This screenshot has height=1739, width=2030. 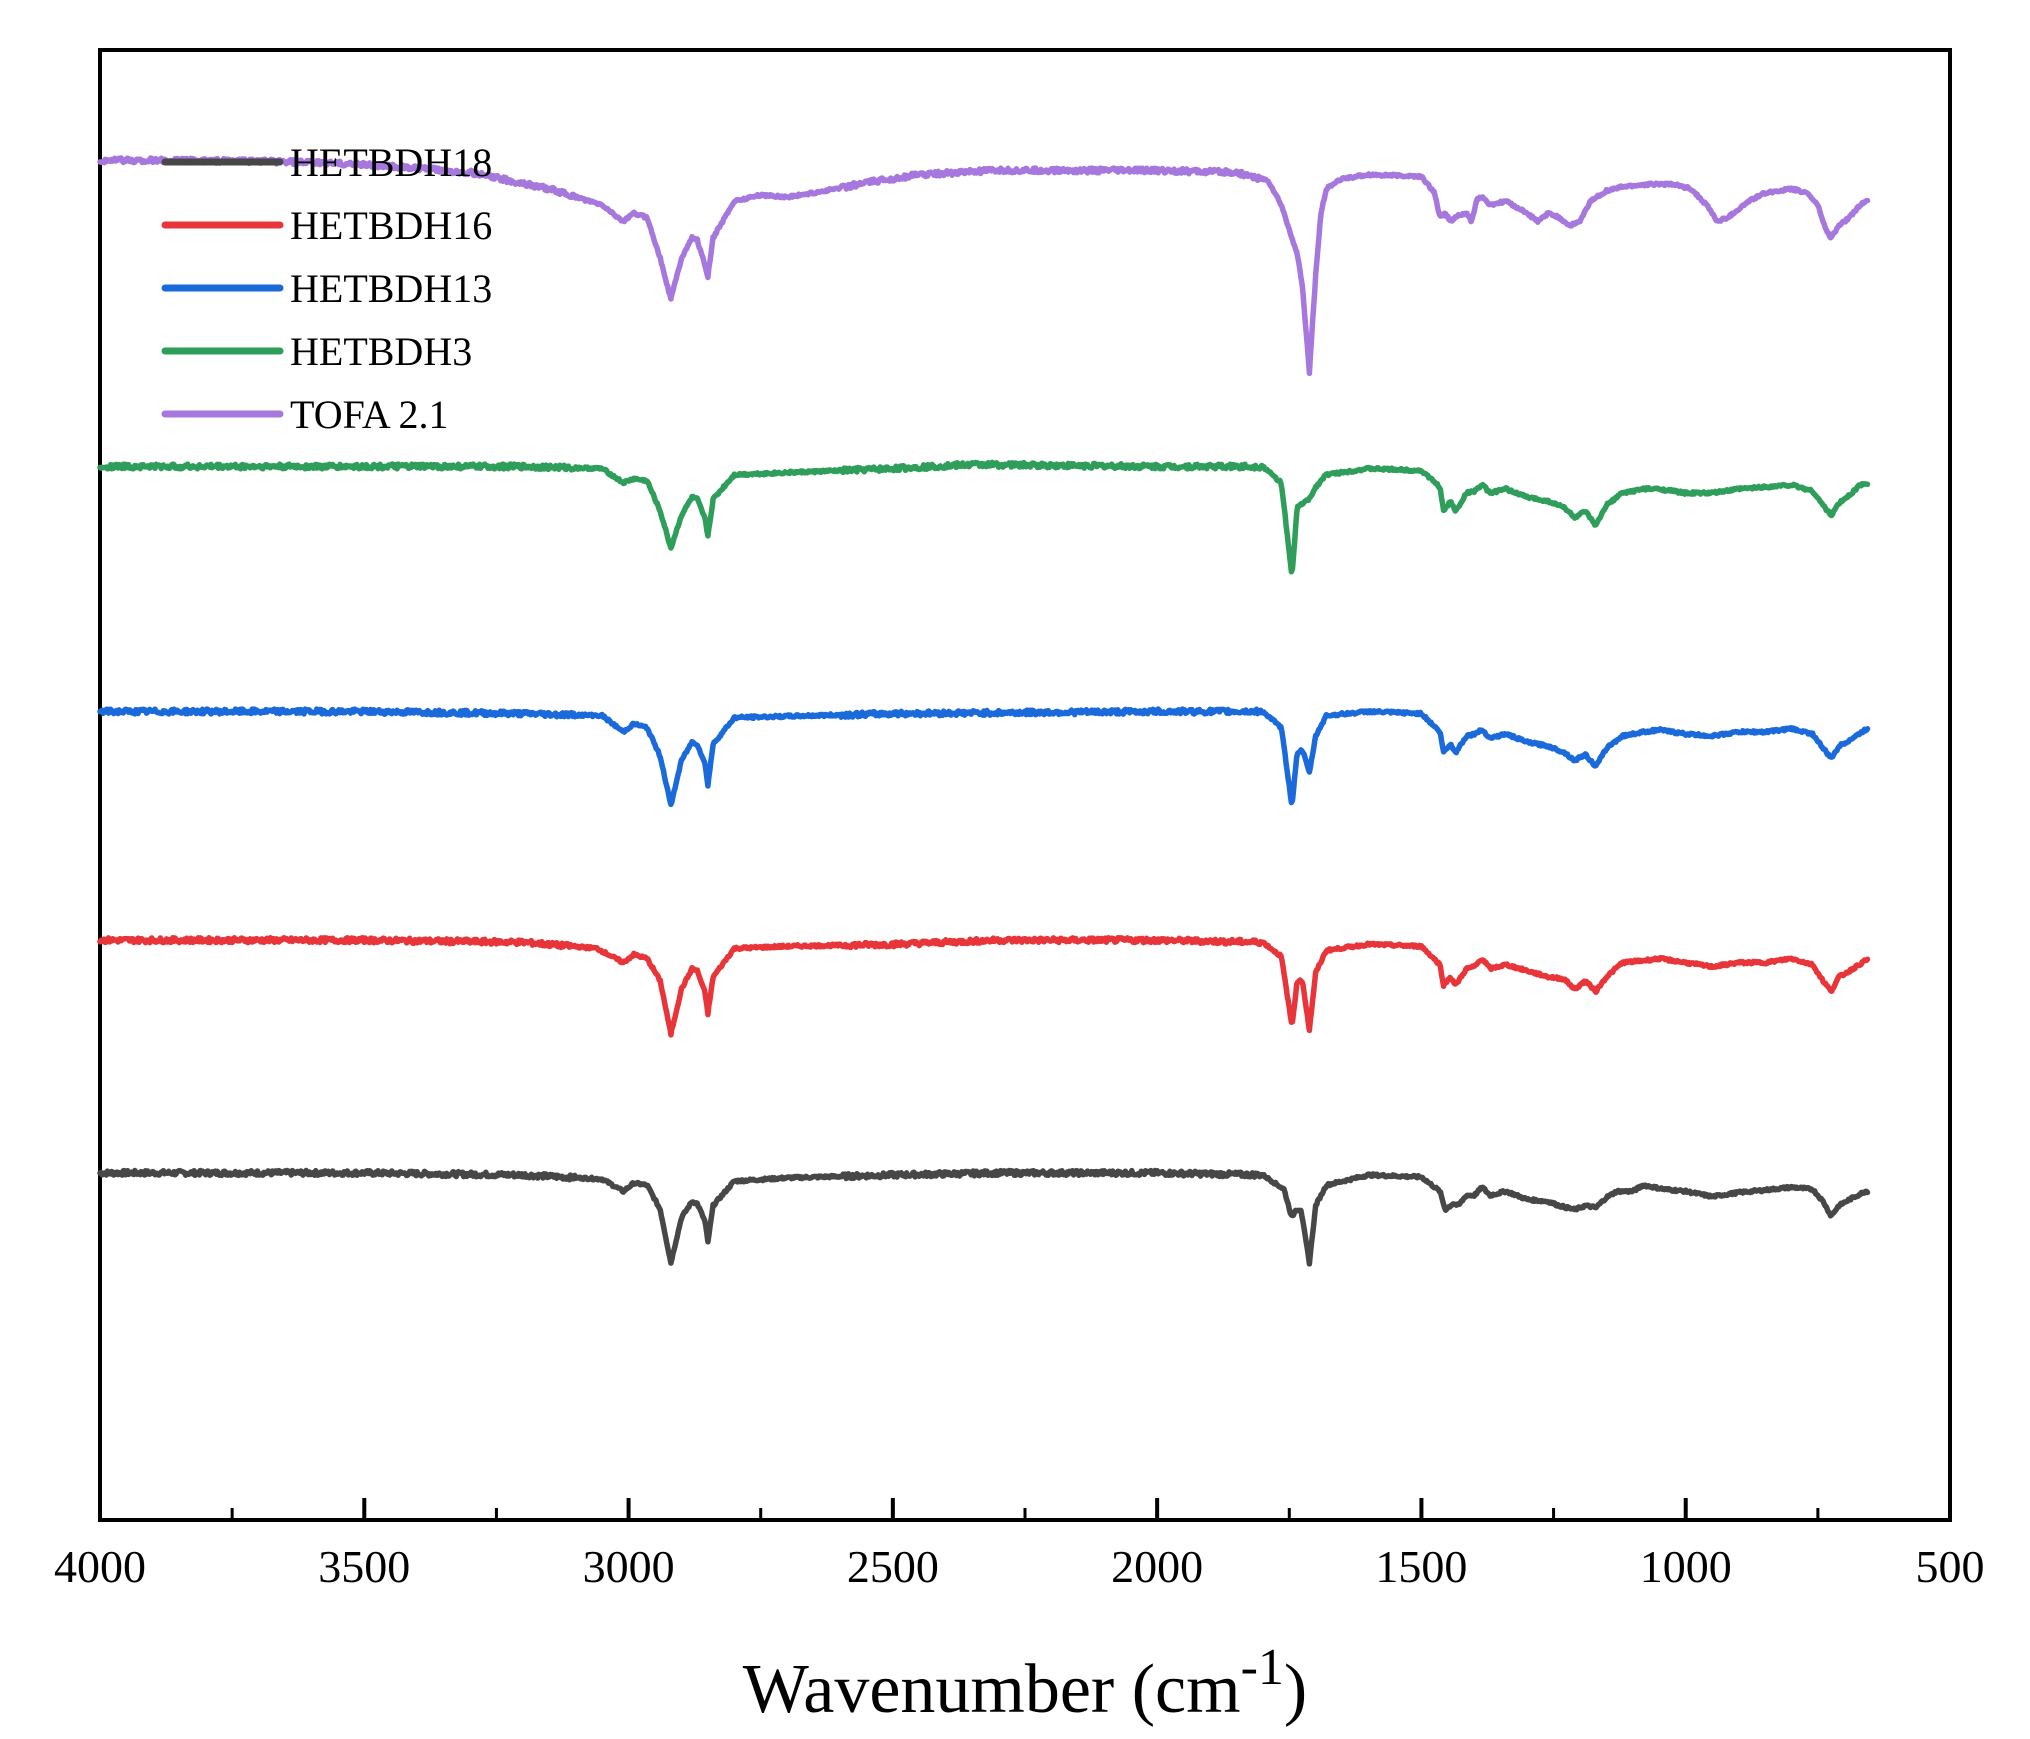 What do you see at coordinates (391, 225) in the screenshot?
I see `legend-label: HETBDH16` at bounding box center [391, 225].